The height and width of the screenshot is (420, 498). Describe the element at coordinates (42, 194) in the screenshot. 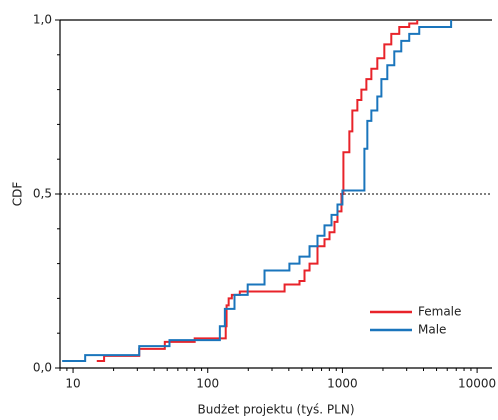

I see `y-tick-label: 0,5` at that location.